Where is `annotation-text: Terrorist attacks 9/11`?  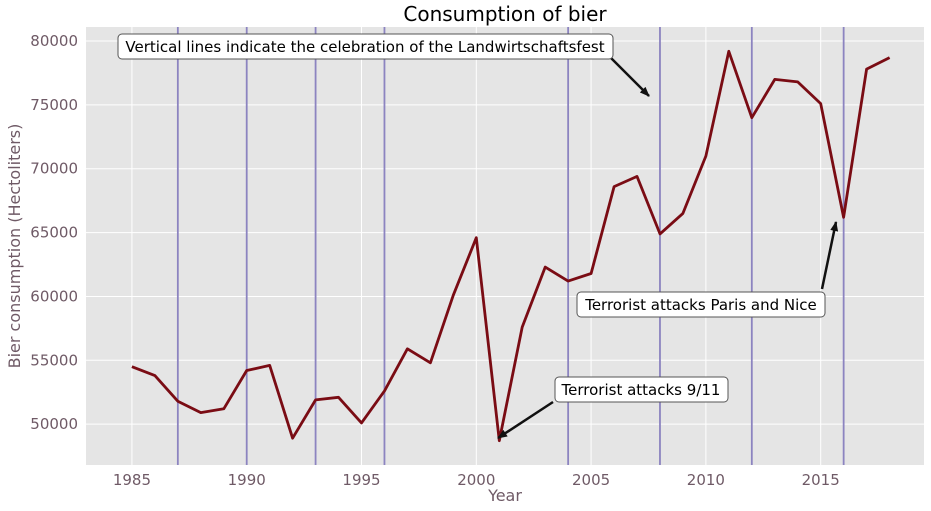 annotation-text: Terrorist attacks 9/11 is located at coordinates (641, 390).